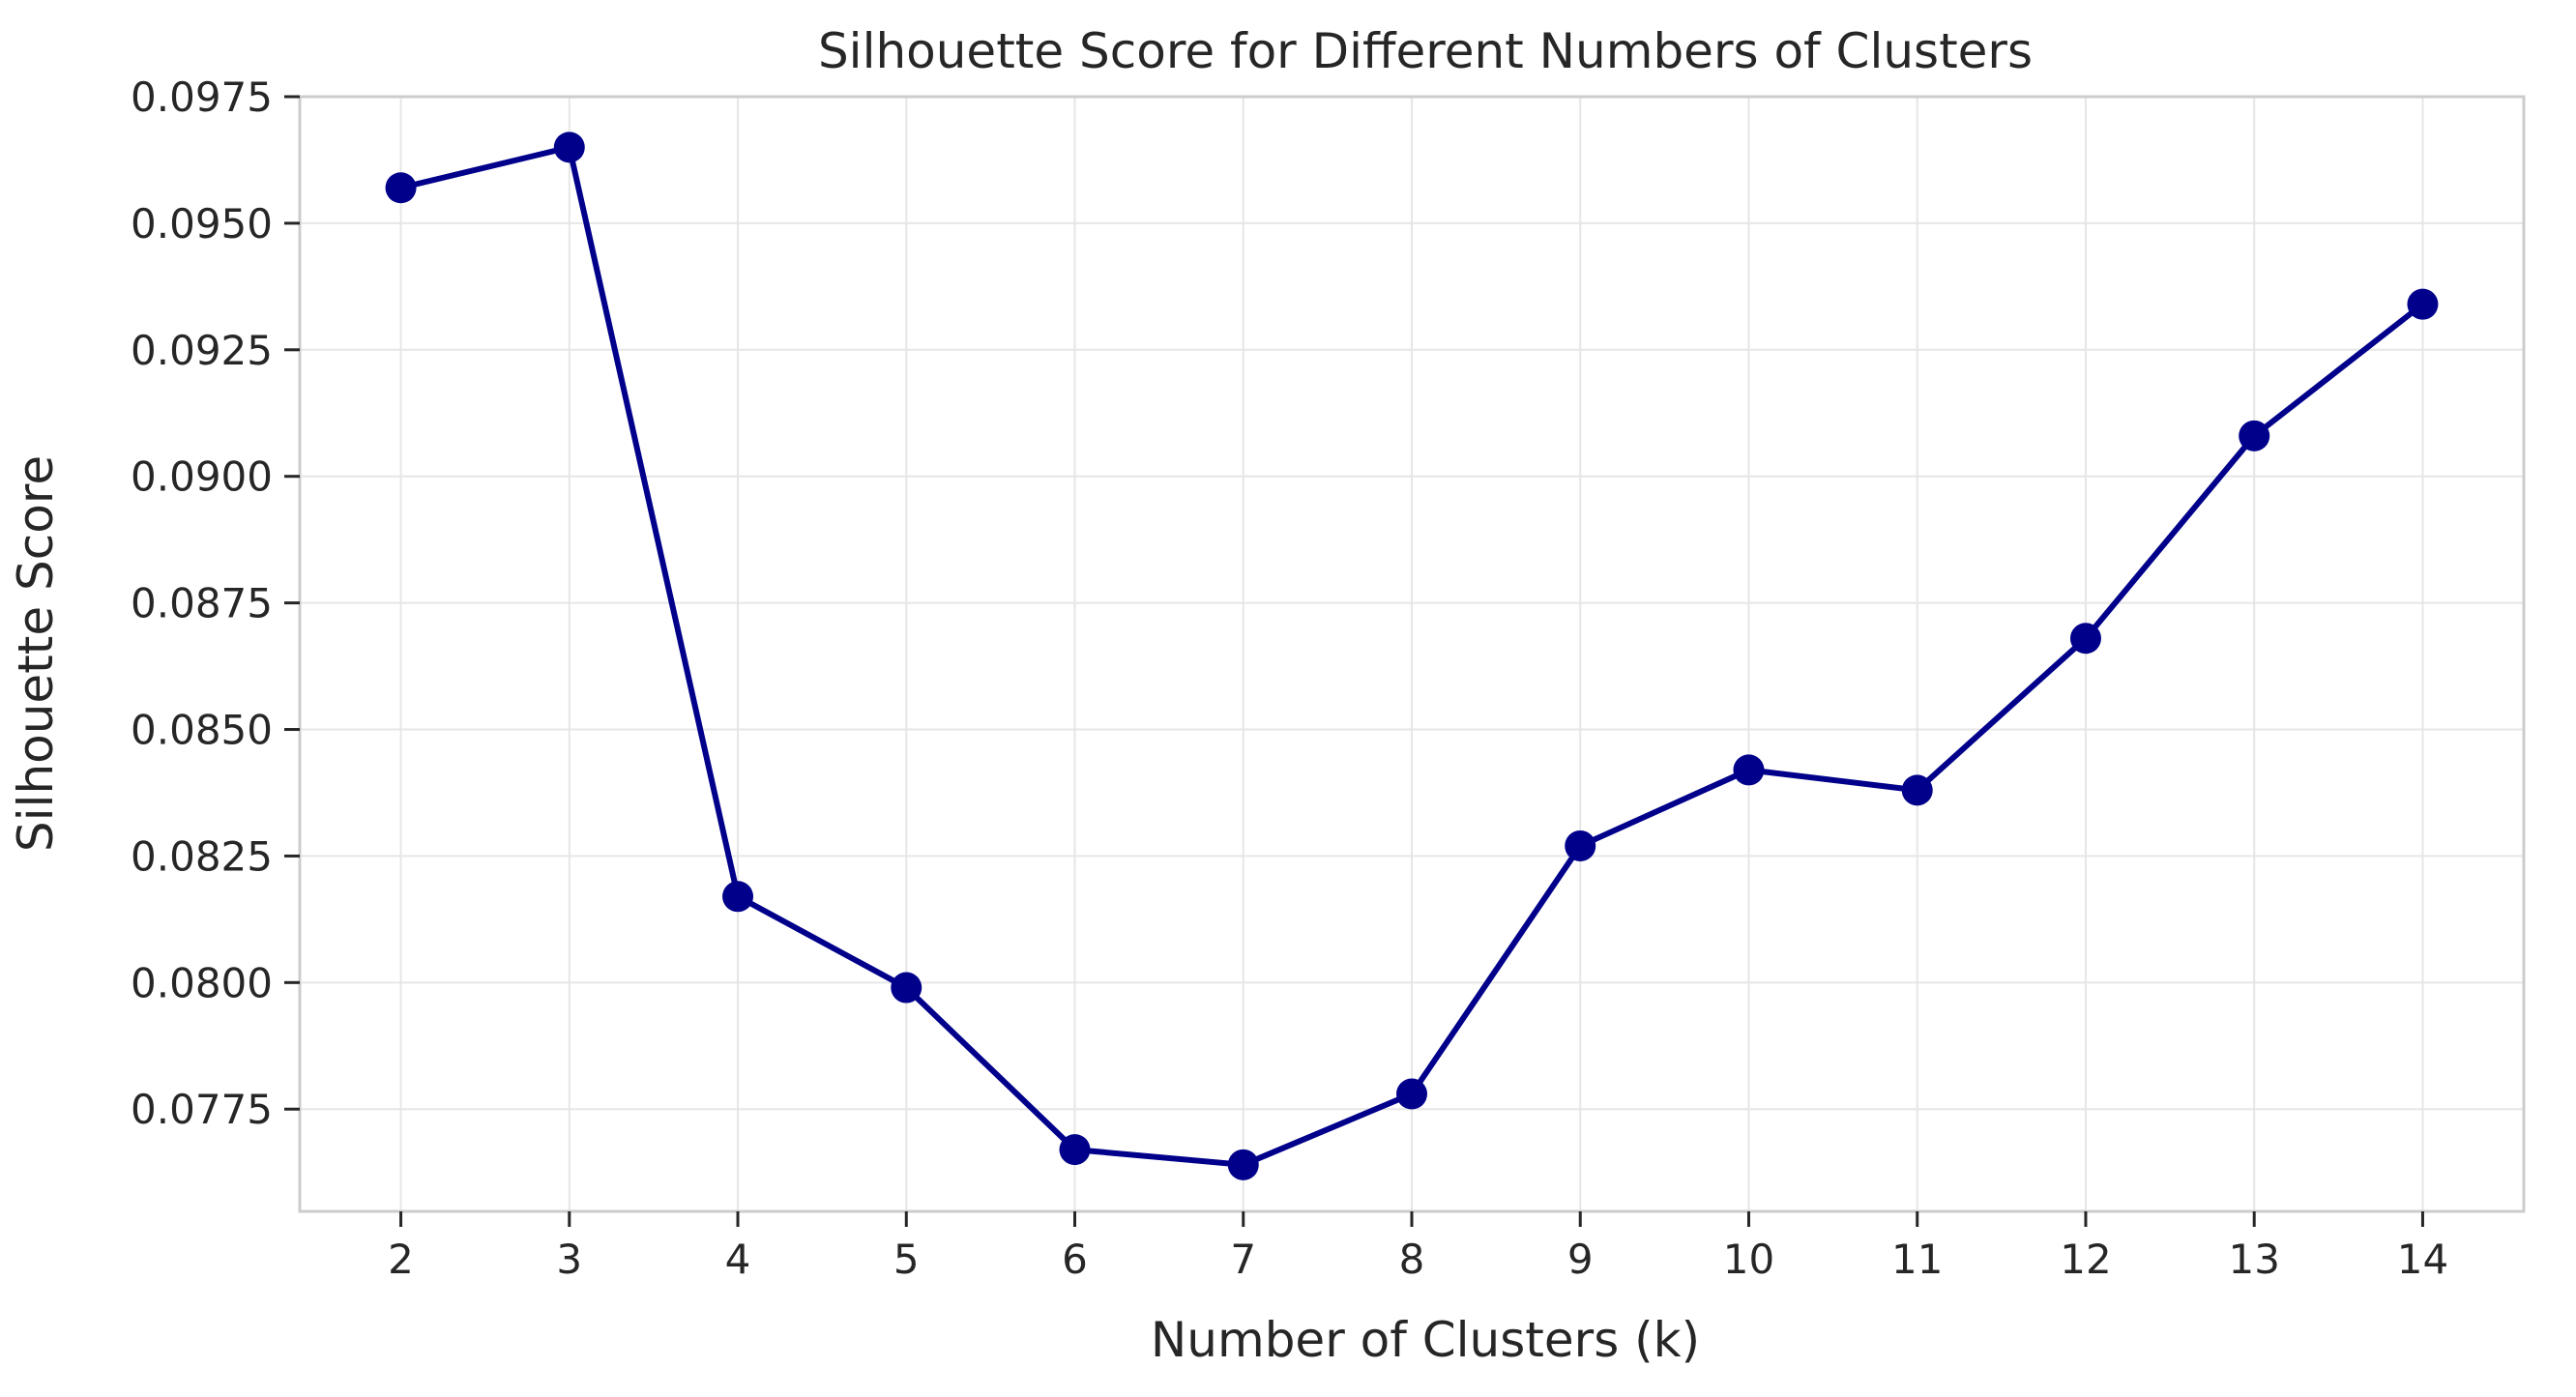 This screenshot has width=2576, height=1397. What do you see at coordinates (2253, 1259) in the screenshot?
I see `x-tick-label: 13` at bounding box center [2253, 1259].